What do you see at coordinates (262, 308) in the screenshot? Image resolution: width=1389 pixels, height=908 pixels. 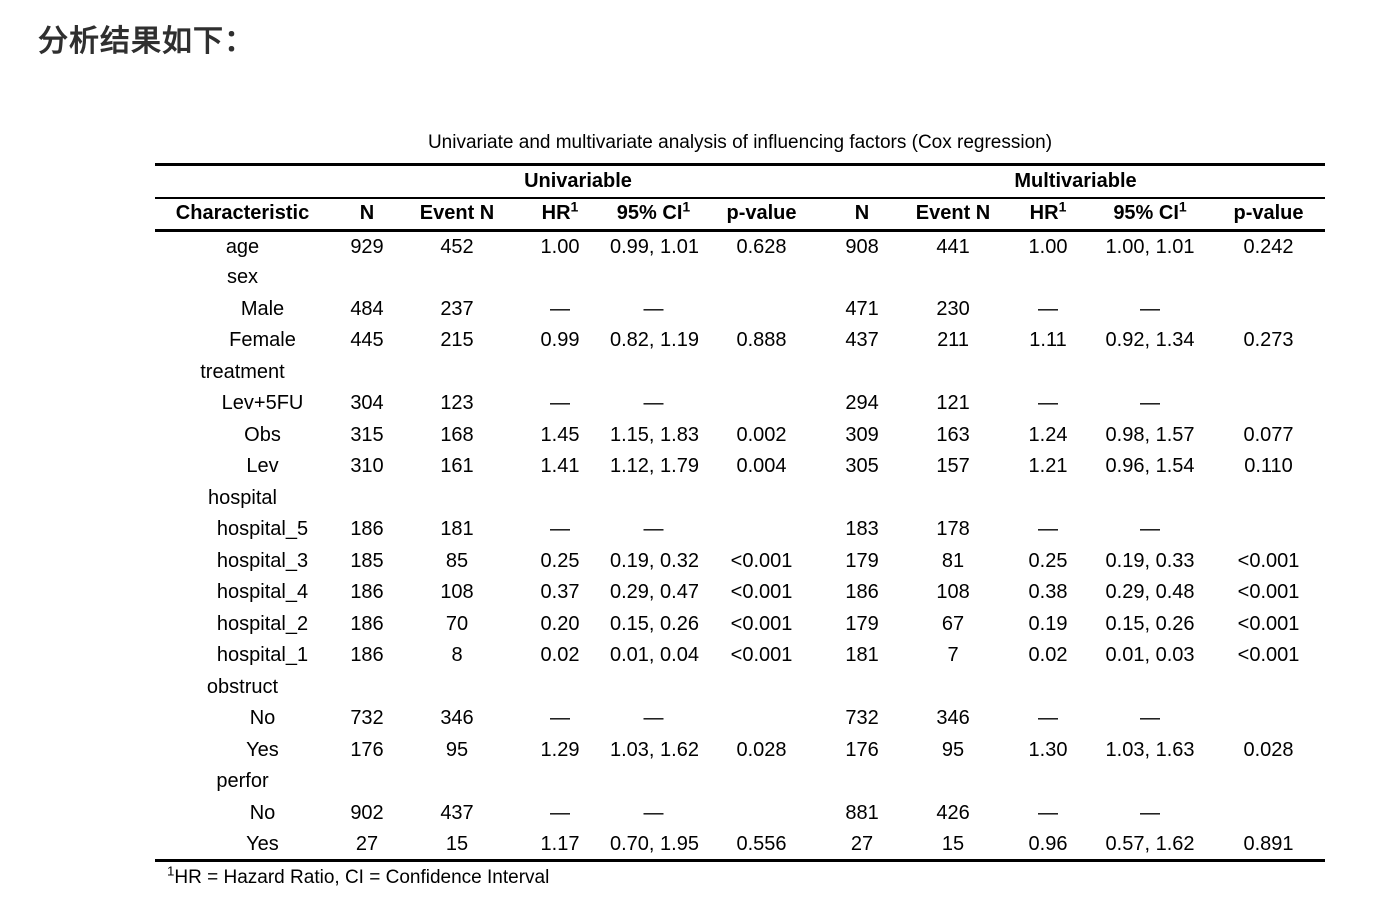 I see `row-label: Male` at bounding box center [262, 308].